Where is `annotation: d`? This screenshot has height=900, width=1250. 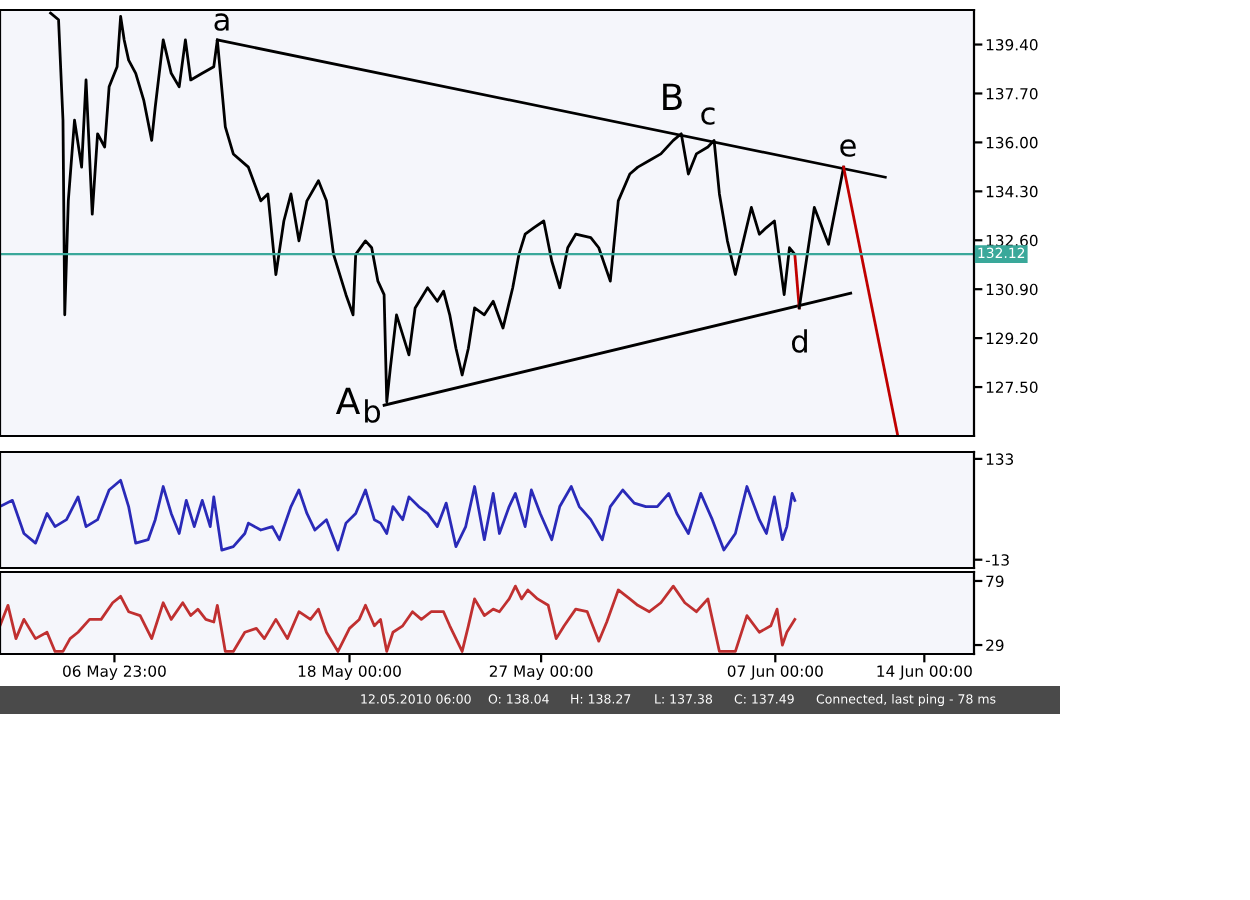 annotation: d is located at coordinates (799, 341).